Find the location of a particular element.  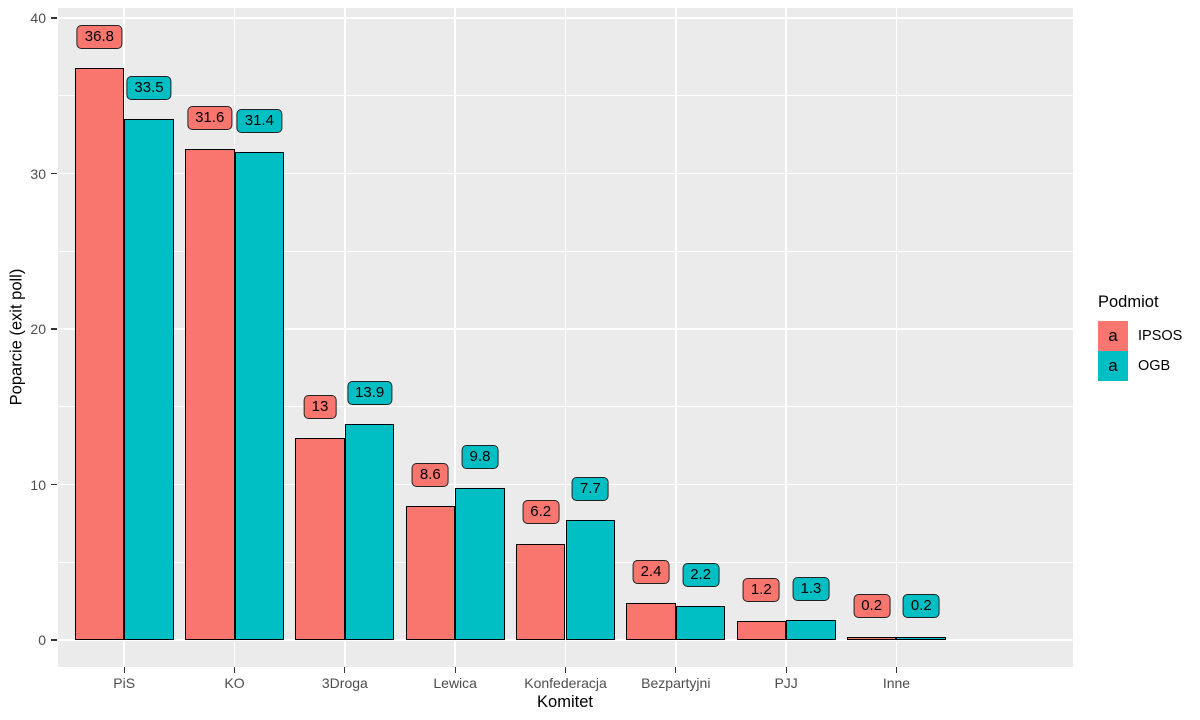

bar-value-label: 2.2 is located at coordinates (701, 574).